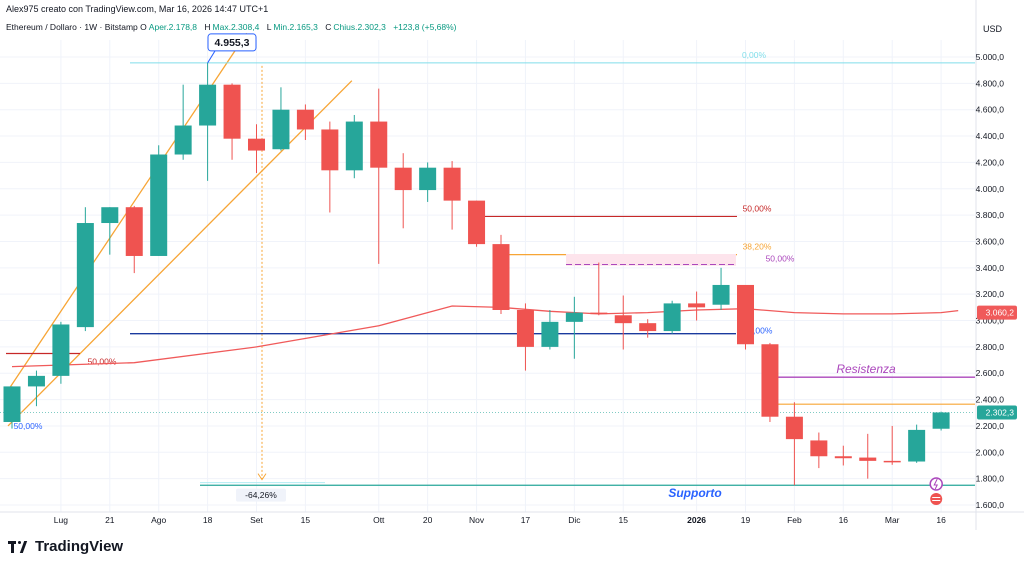 Image resolution: width=1024 pixels, height=568 pixels. I want to click on high-label: H, so click(207, 27).